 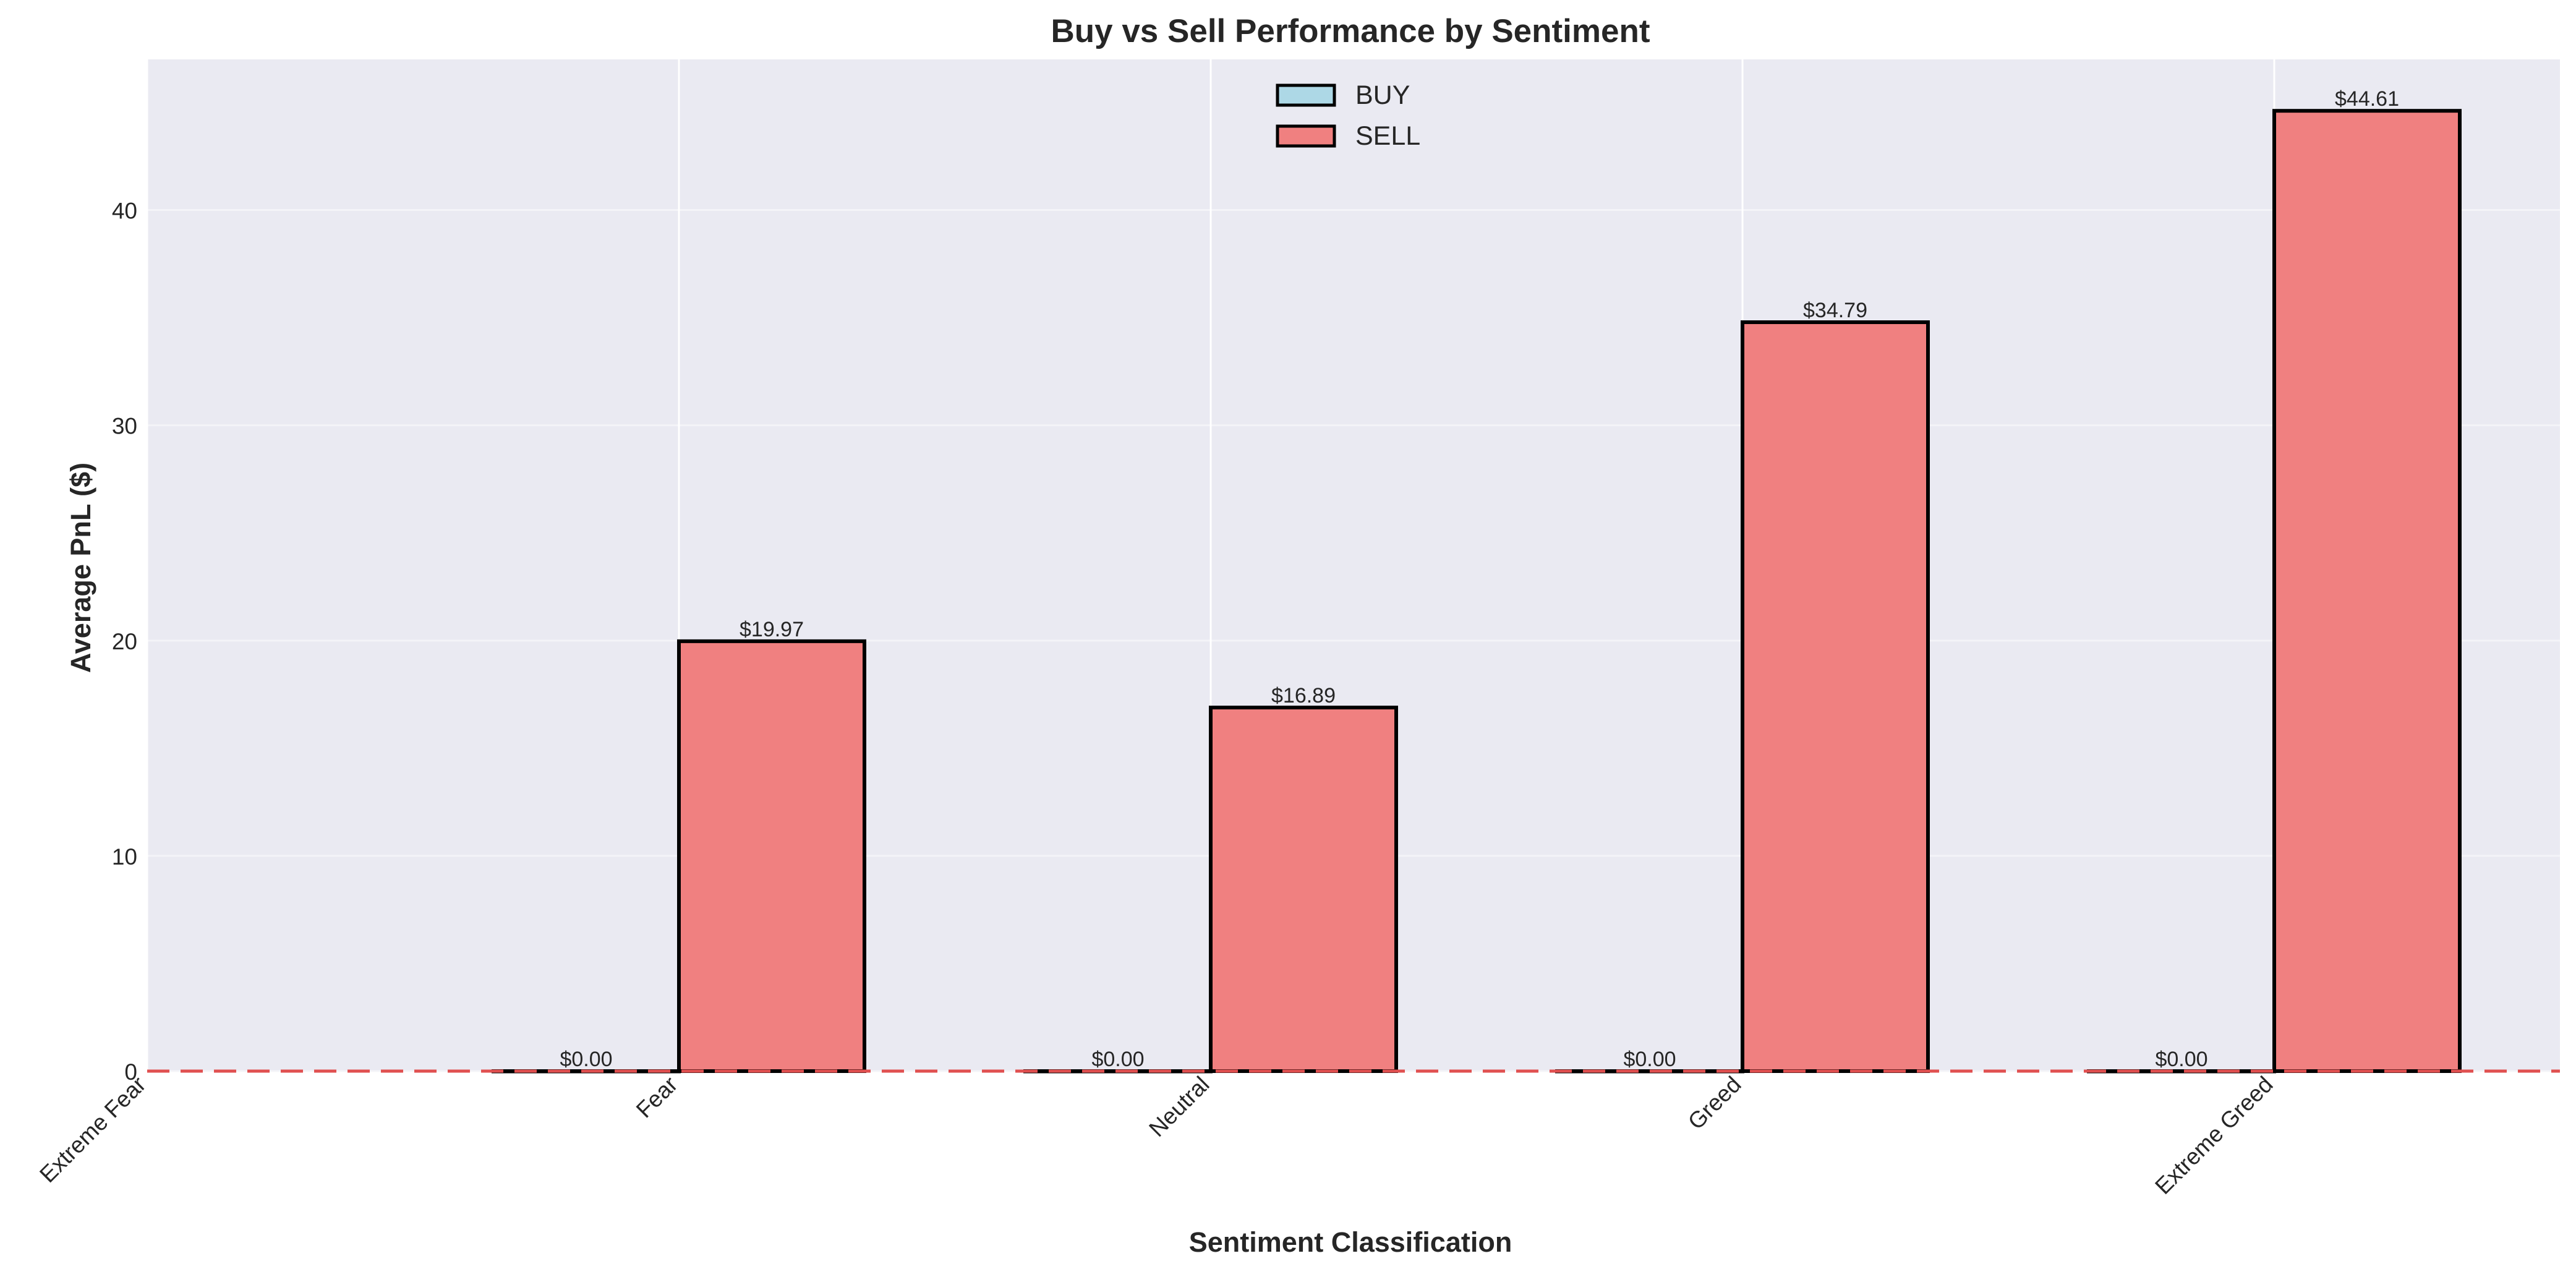 What do you see at coordinates (130, 1072) in the screenshot?
I see `y-tick-label-0: 0` at bounding box center [130, 1072].